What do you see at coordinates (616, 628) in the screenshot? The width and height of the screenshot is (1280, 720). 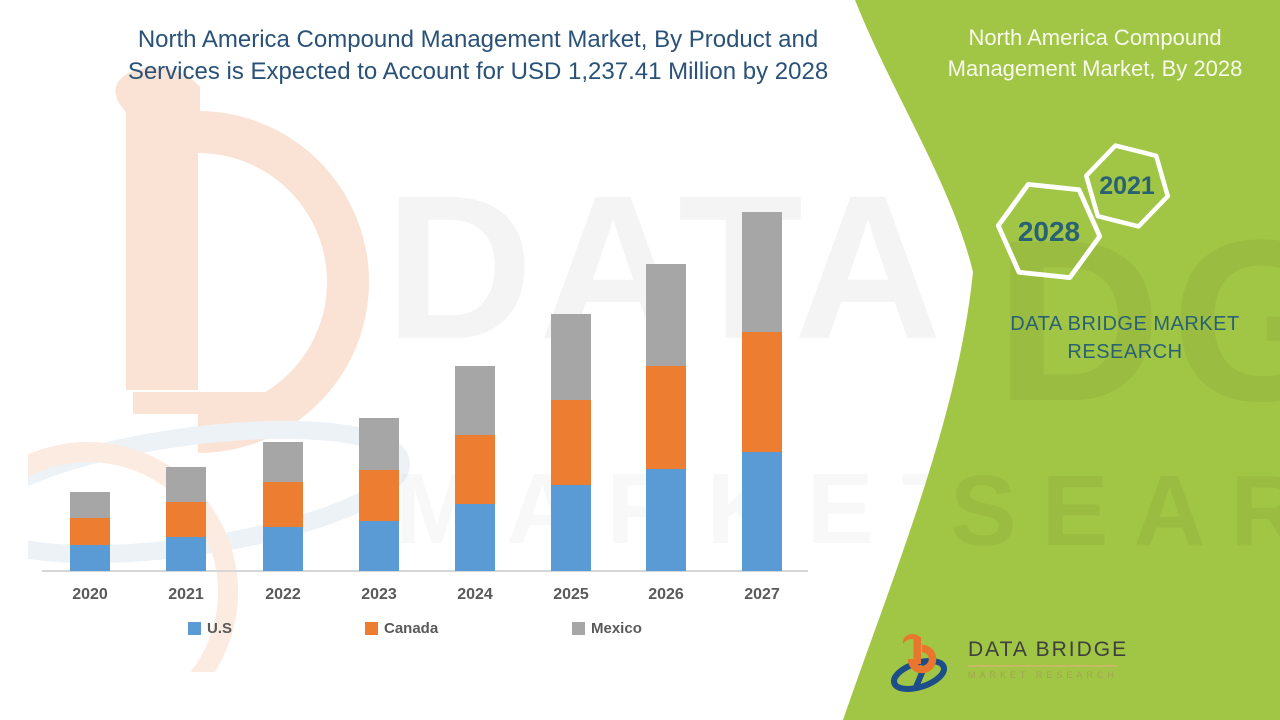 I see `legend-label-mexico: Mexico` at bounding box center [616, 628].